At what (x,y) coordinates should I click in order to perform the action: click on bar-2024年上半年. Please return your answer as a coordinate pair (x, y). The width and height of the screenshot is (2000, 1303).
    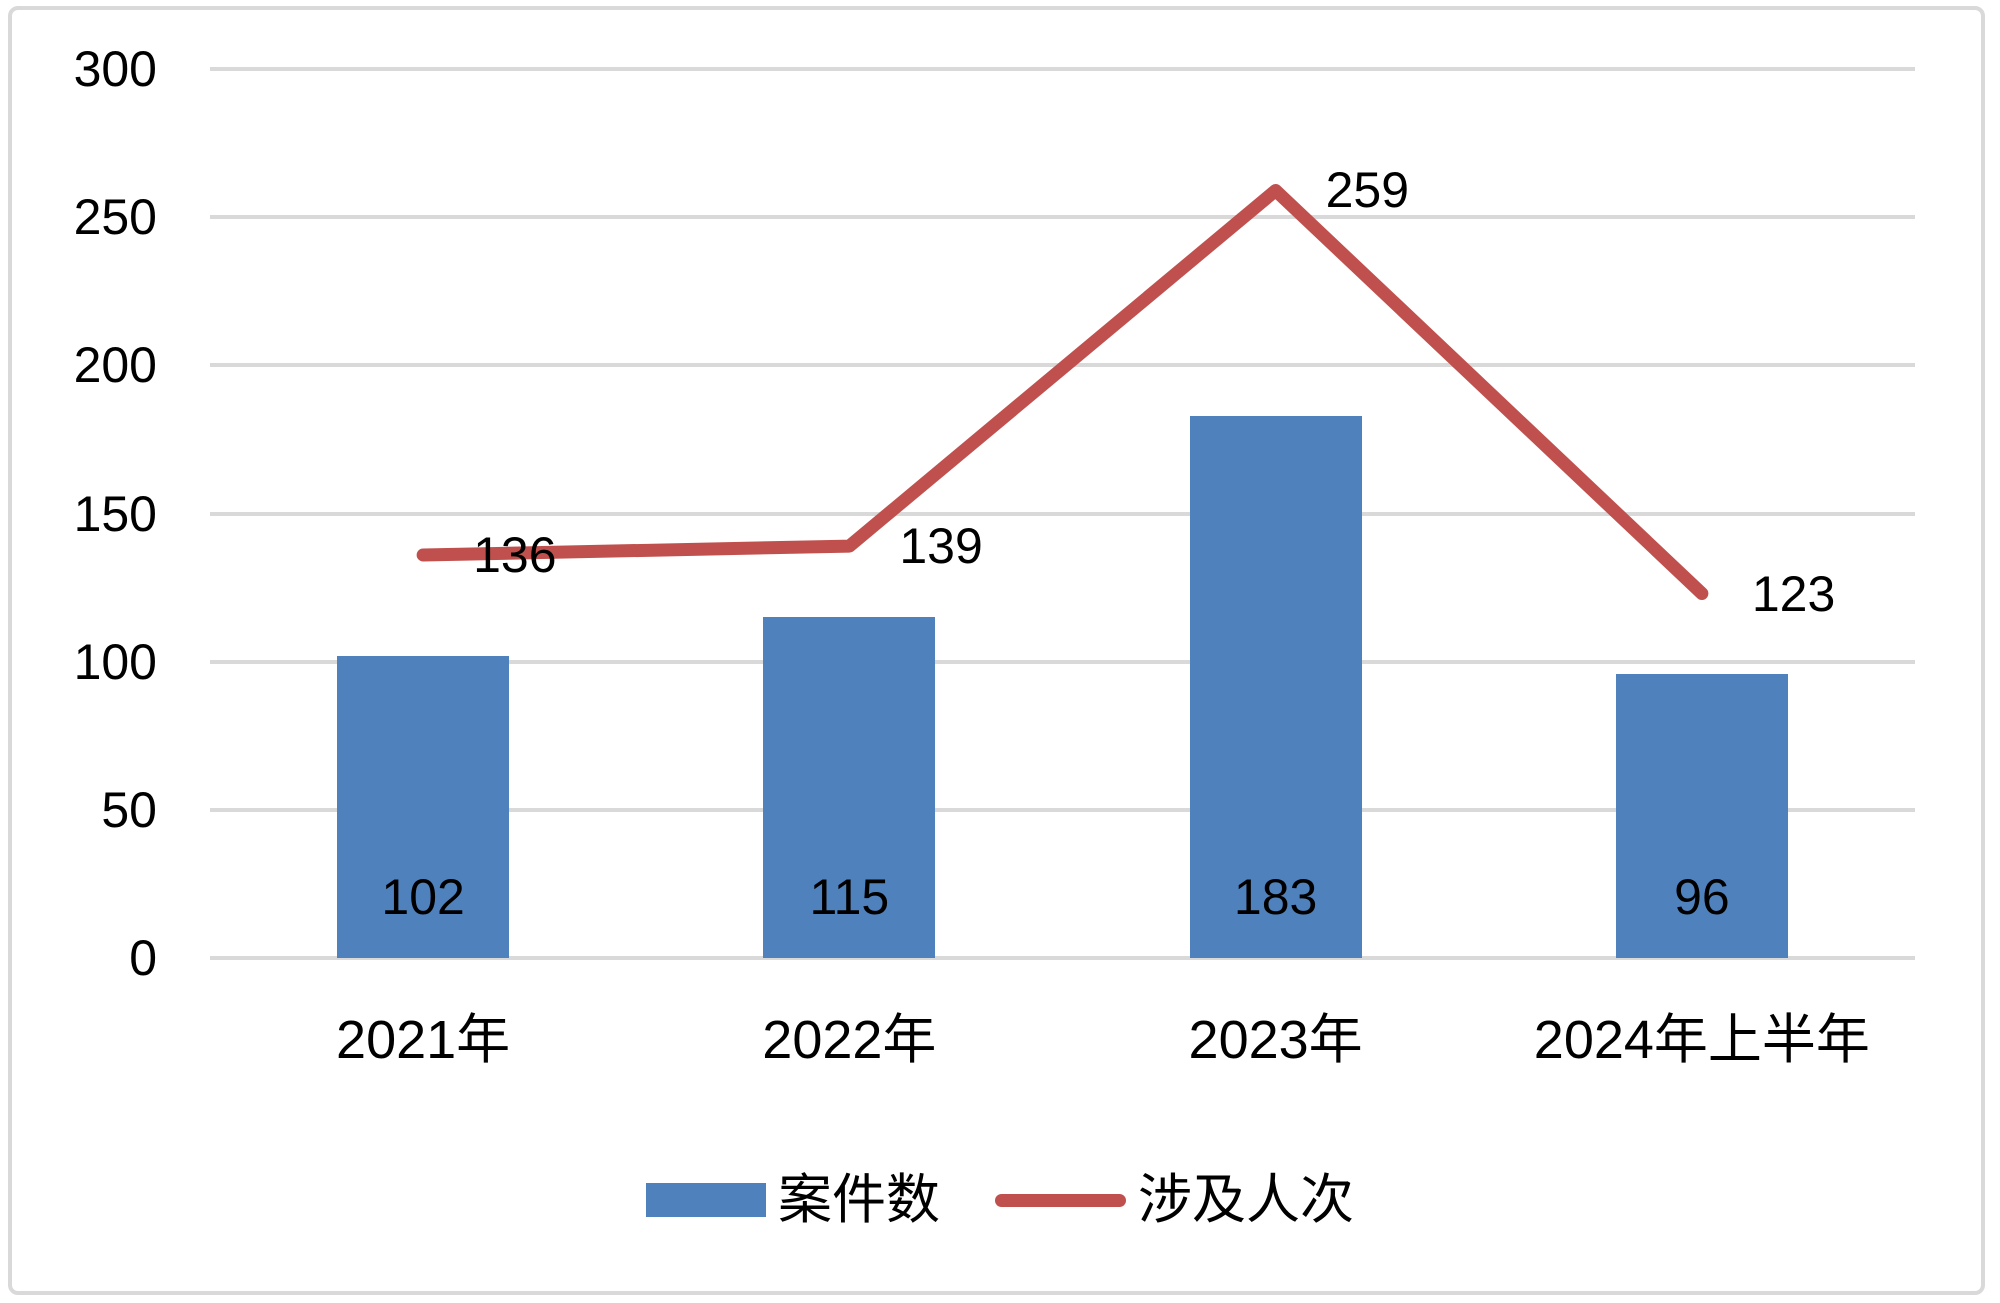
    Looking at the image, I should click on (1701, 815).